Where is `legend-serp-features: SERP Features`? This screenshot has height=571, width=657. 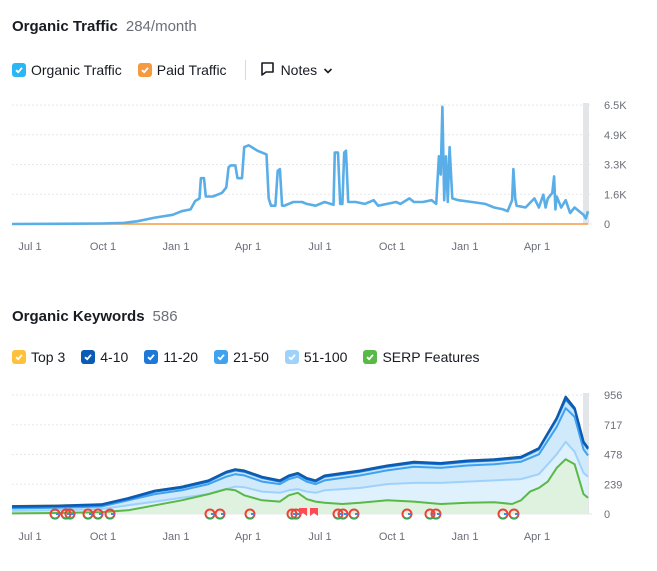 legend-serp-features: SERP Features is located at coordinates (421, 357).